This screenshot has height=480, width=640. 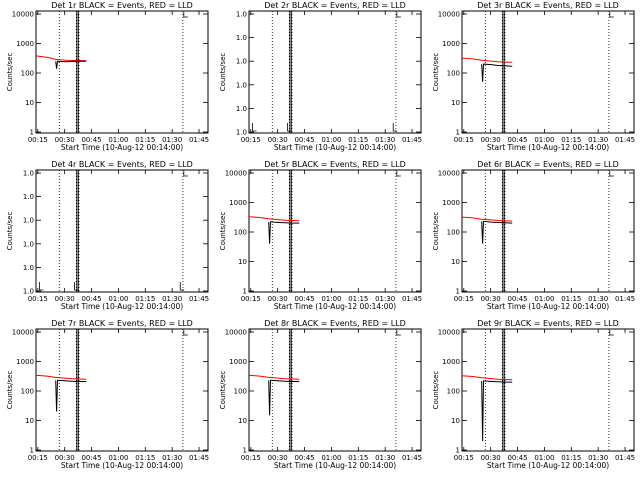 I want to click on chart-title: Det 1r BLACK = Events, RED = LLD, so click(x=122, y=5).